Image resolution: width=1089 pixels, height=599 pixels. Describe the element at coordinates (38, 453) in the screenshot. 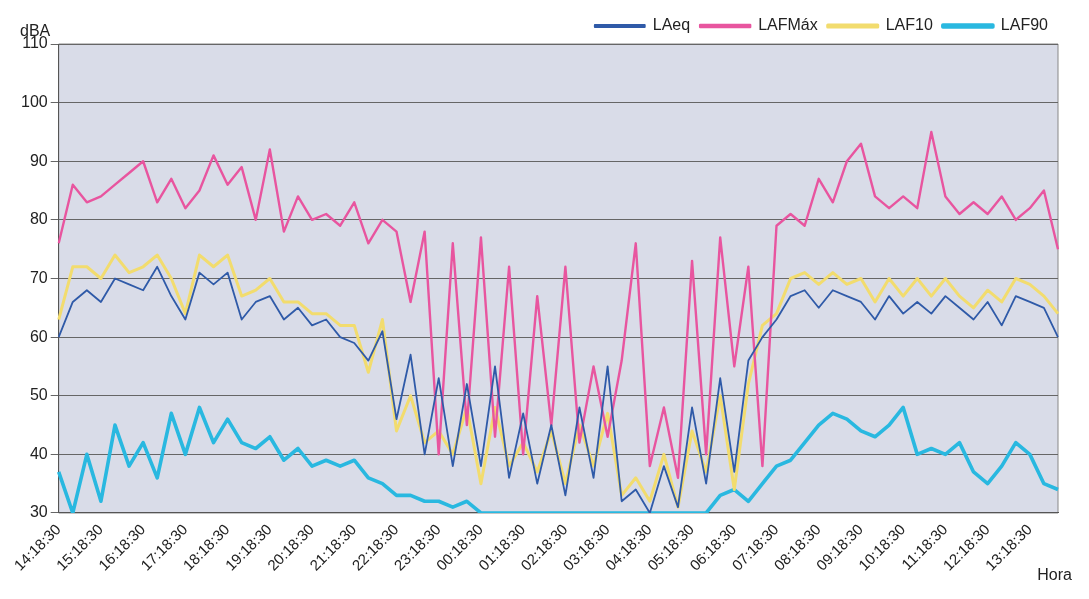

I see `y-tick-label: 40` at that location.